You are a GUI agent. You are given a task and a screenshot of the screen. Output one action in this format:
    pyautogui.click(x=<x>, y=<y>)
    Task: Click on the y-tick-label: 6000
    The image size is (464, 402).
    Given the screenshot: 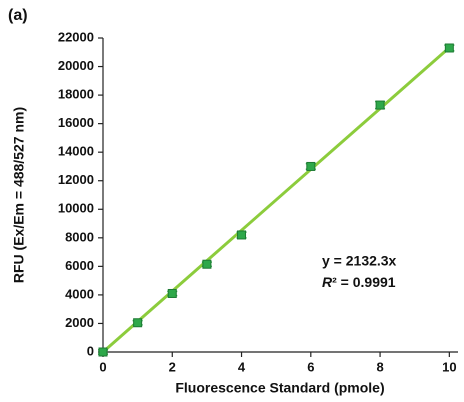 What is the action you would take?
    pyautogui.click(x=79, y=265)
    